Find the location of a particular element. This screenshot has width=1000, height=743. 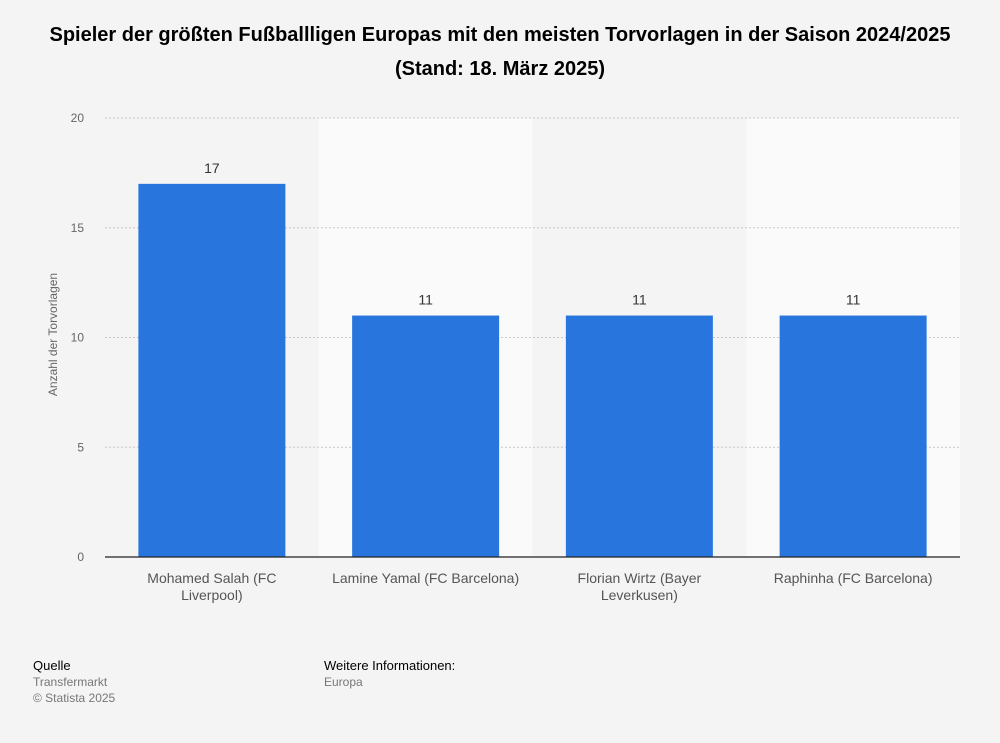

x-tick-label: Leverkusen) is located at coordinates (639, 595).